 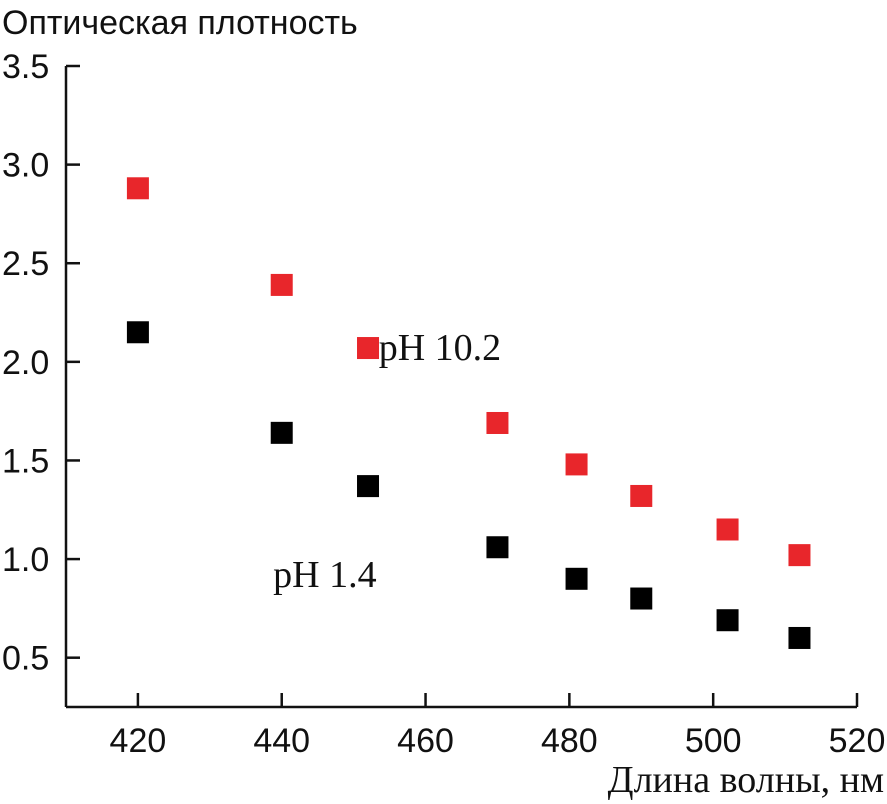 What do you see at coordinates (425, 741) in the screenshot?
I see `x-tick-label: 460` at bounding box center [425, 741].